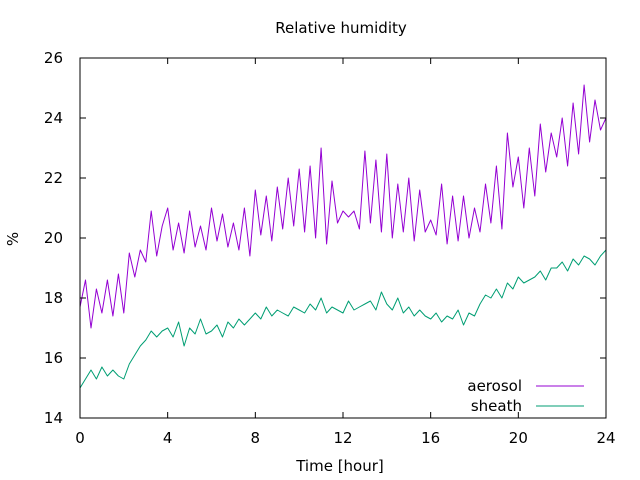 The width and height of the screenshot is (640, 480). What do you see at coordinates (53, 238) in the screenshot?
I see `y-tick-label: 20` at bounding box center [53, 238].